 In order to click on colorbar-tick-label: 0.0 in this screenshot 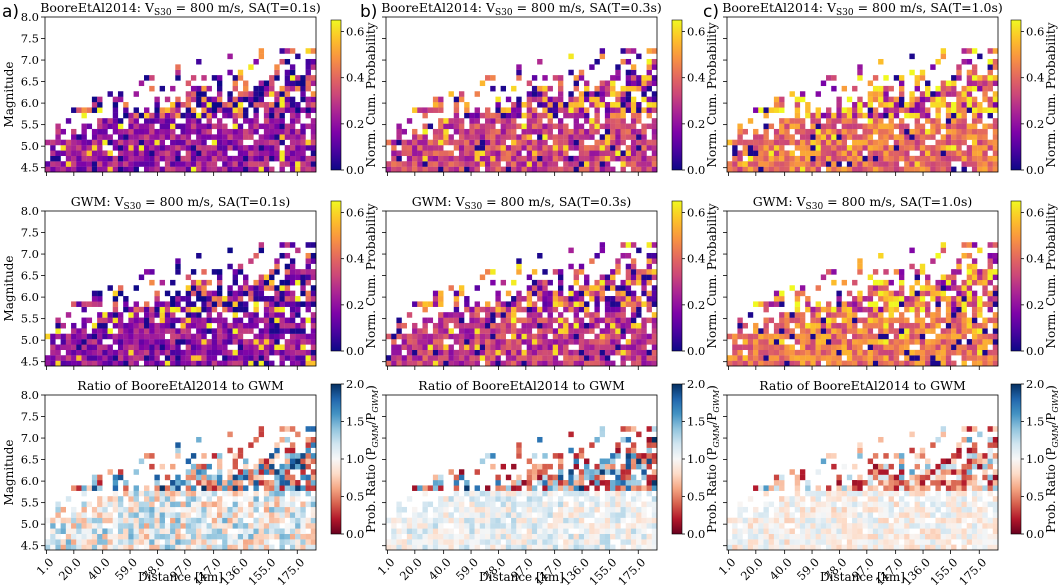, I will do `click(696, 170)`.